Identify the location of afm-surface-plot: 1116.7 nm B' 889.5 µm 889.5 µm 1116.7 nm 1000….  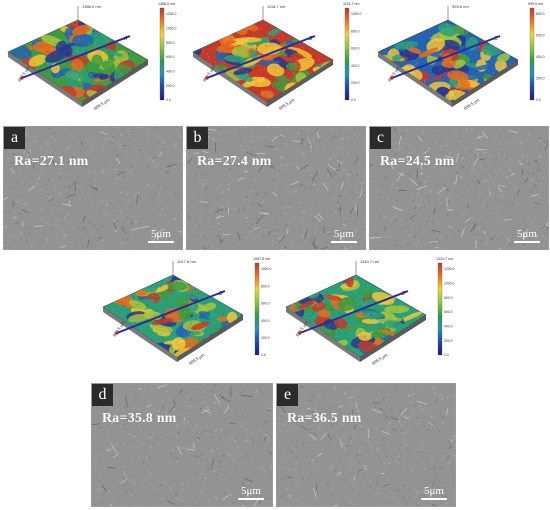
(276, 56).